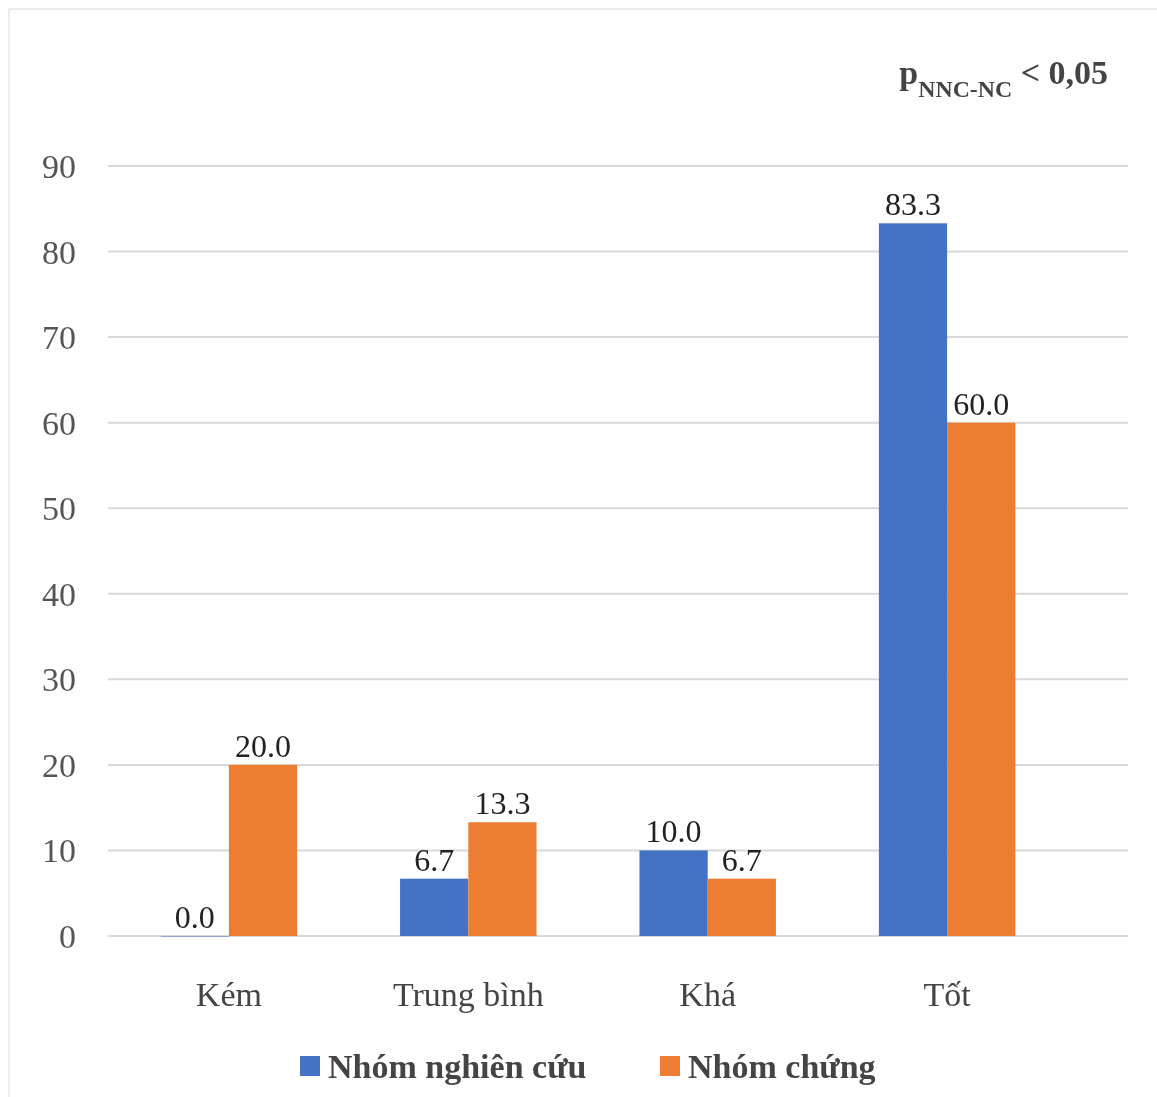 This screenshot has width=1157, height=1097. Describe the element at coordinates (457, 1066) in the screenshot. I see `legend-label: Nhóm nghiên cứu` at that location.